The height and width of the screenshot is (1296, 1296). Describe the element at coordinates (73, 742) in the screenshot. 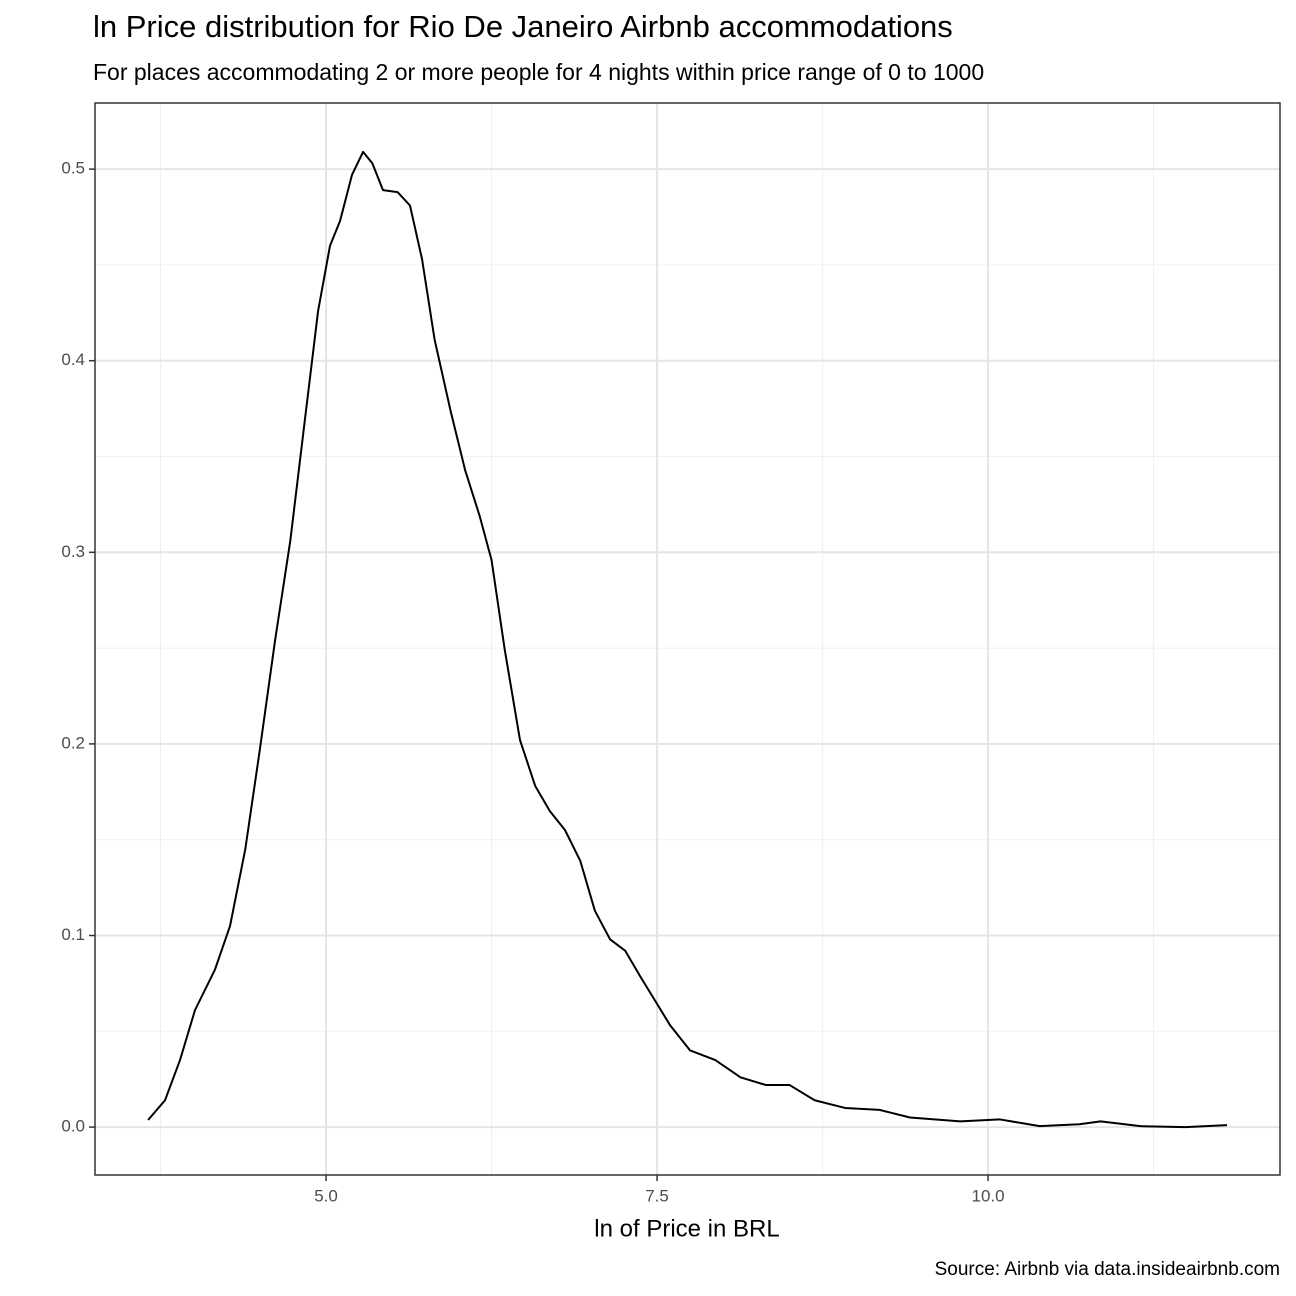

I see `y-tick-label: 0.2` at that location.